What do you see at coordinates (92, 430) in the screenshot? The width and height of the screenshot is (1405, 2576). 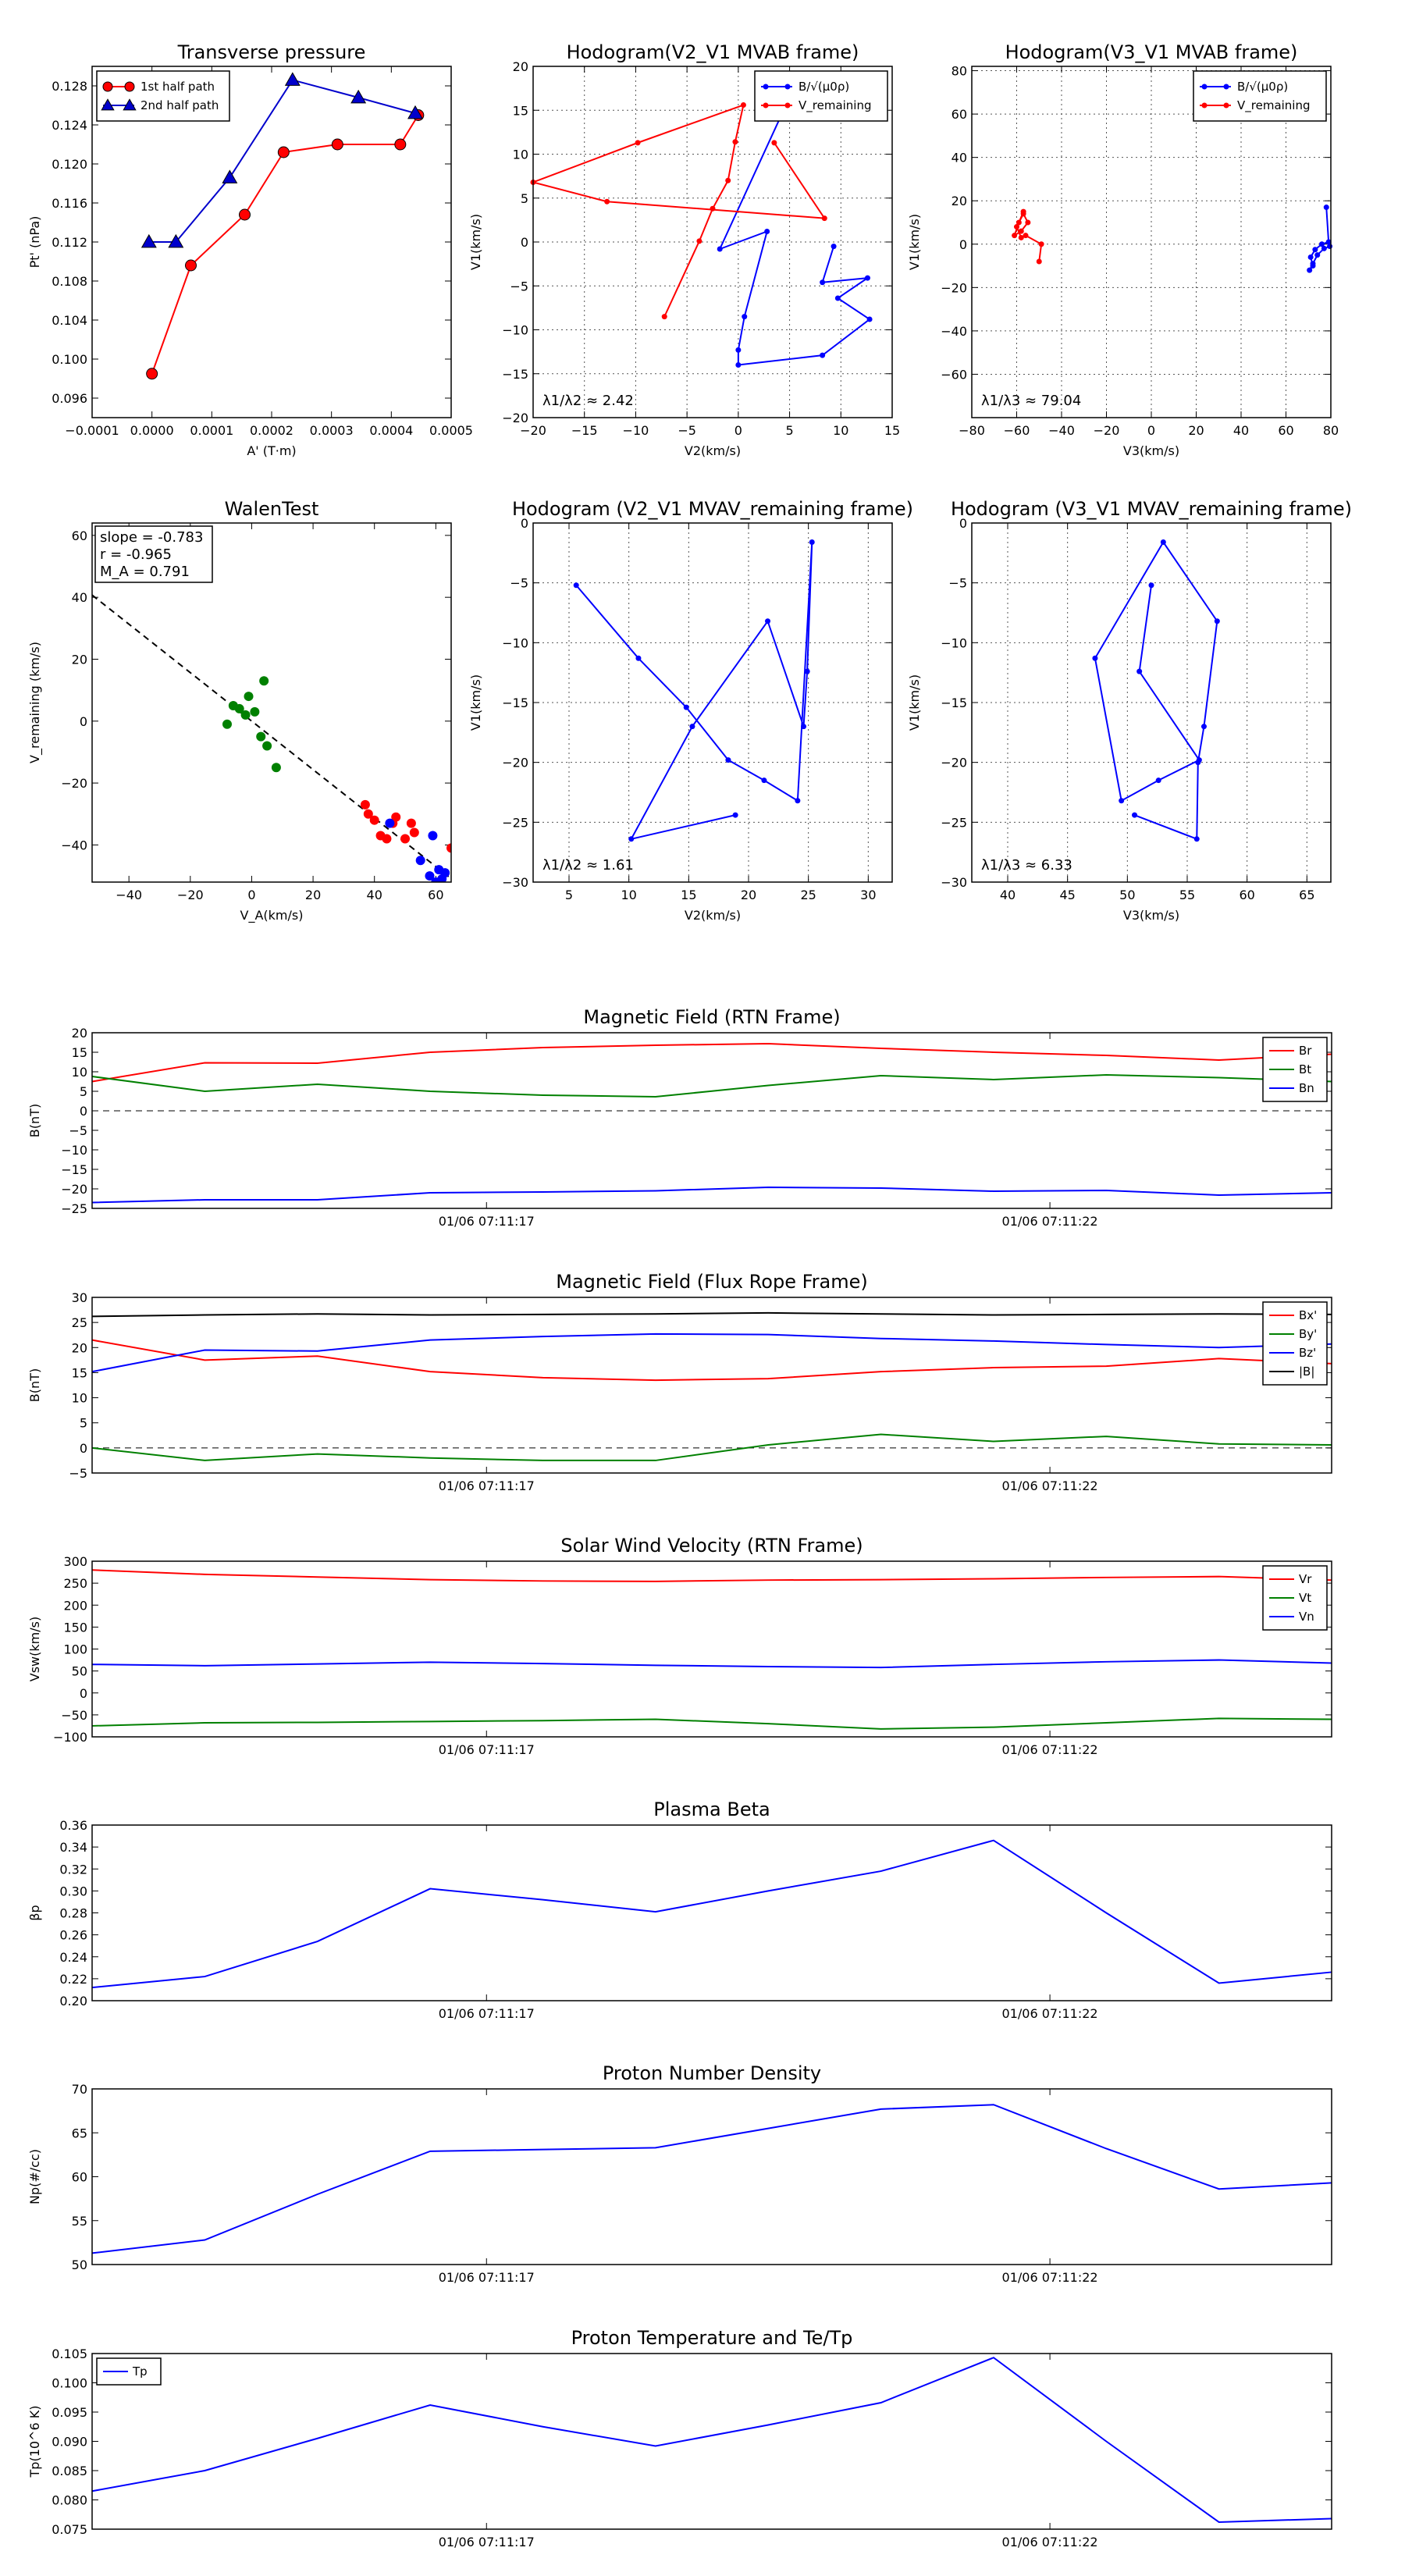 I see `x-tick-label: −0.0001` at bounding box center [92, 430].